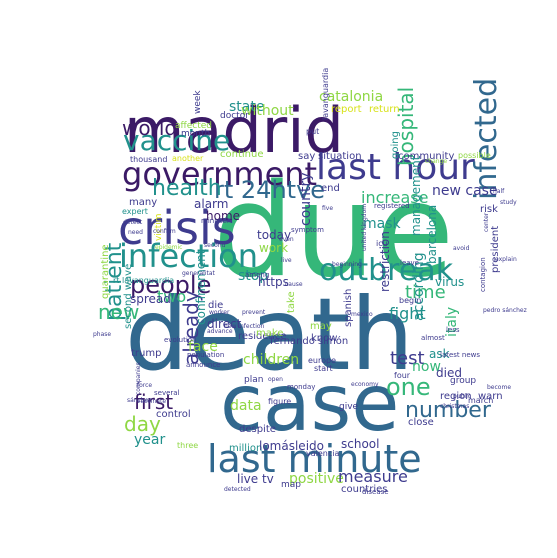  What do you see at coordinates (150, 299) in the screenshot?
I see `word-spread: spread` at bounding box center [150, 299].